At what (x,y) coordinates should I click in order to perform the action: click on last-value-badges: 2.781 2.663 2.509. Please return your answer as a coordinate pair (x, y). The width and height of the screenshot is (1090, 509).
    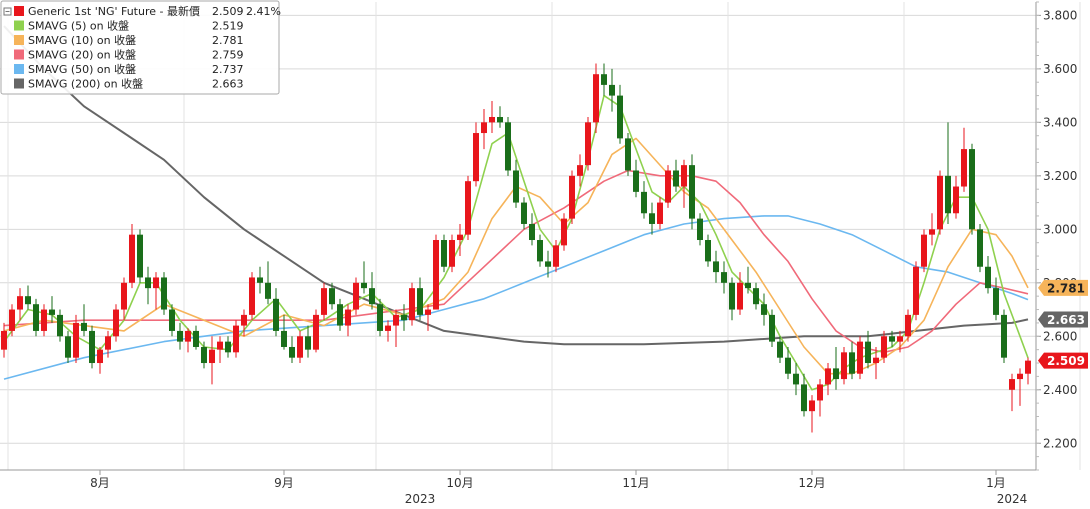
    Looking at the image, I should click on (1063, 324).